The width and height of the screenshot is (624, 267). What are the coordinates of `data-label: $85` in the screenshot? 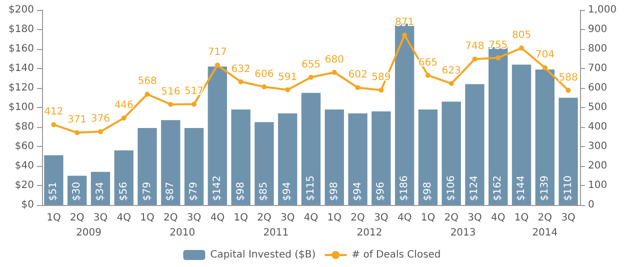 It's located at (264, 191).